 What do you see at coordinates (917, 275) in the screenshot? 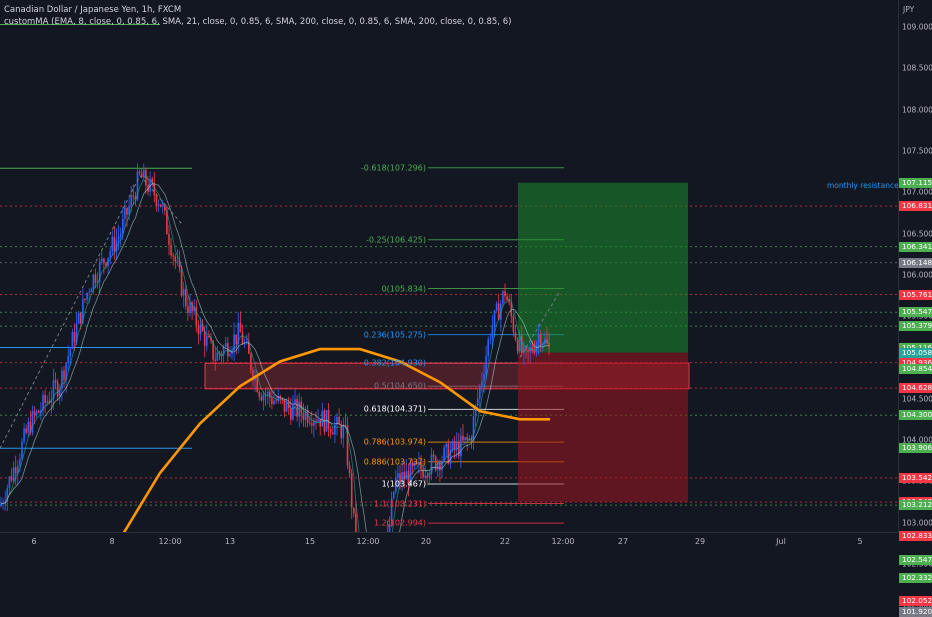
I see `price-tick: 106.000` at bounding box center [917, 275].